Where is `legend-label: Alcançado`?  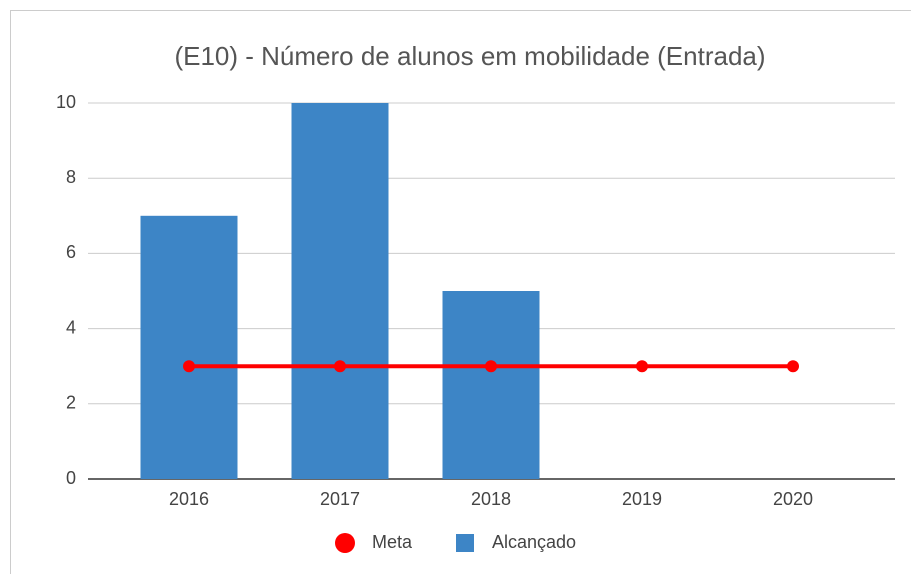 legend-label: Alcançado is located at coordinates (534, 542).